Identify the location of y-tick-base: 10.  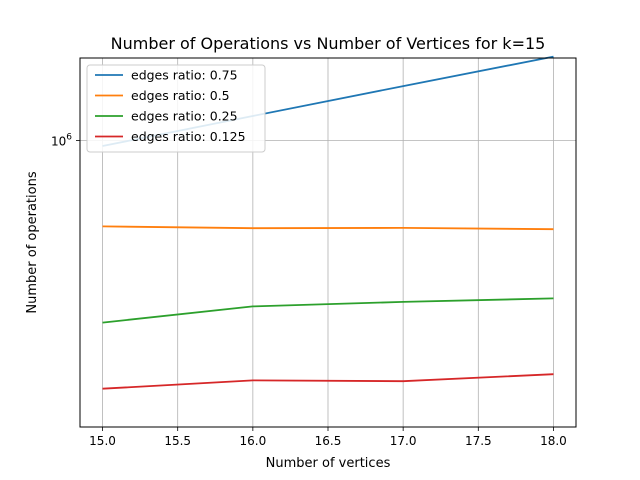
(58, 141).